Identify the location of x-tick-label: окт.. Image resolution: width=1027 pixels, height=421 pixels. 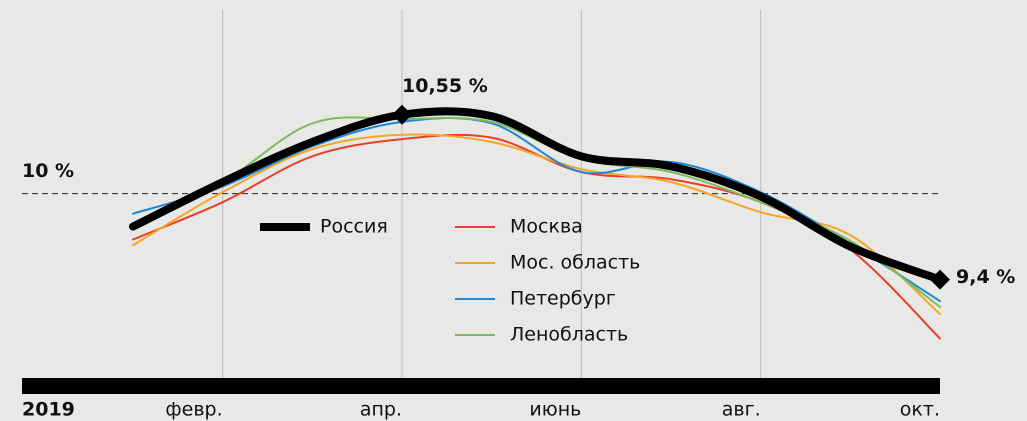
(920, 410).